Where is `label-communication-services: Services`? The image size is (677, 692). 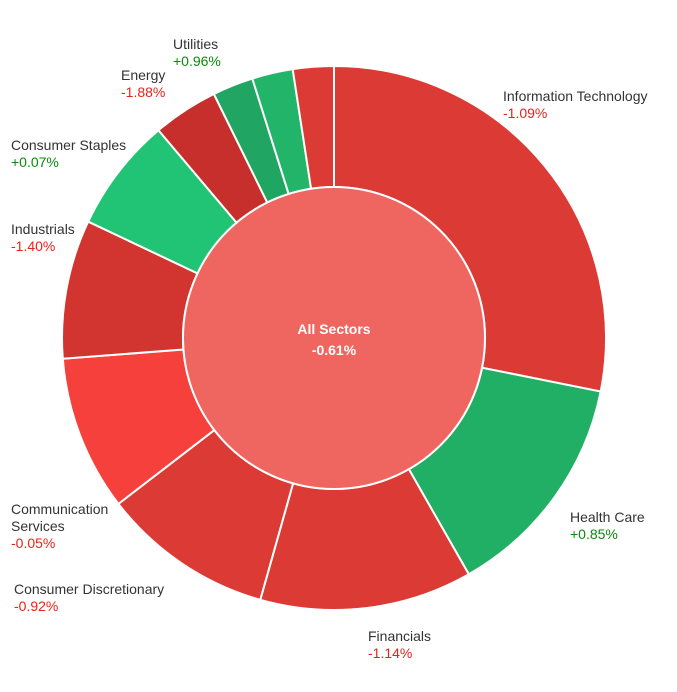 label-communication-services: Services is located at coordinates (38, 526).